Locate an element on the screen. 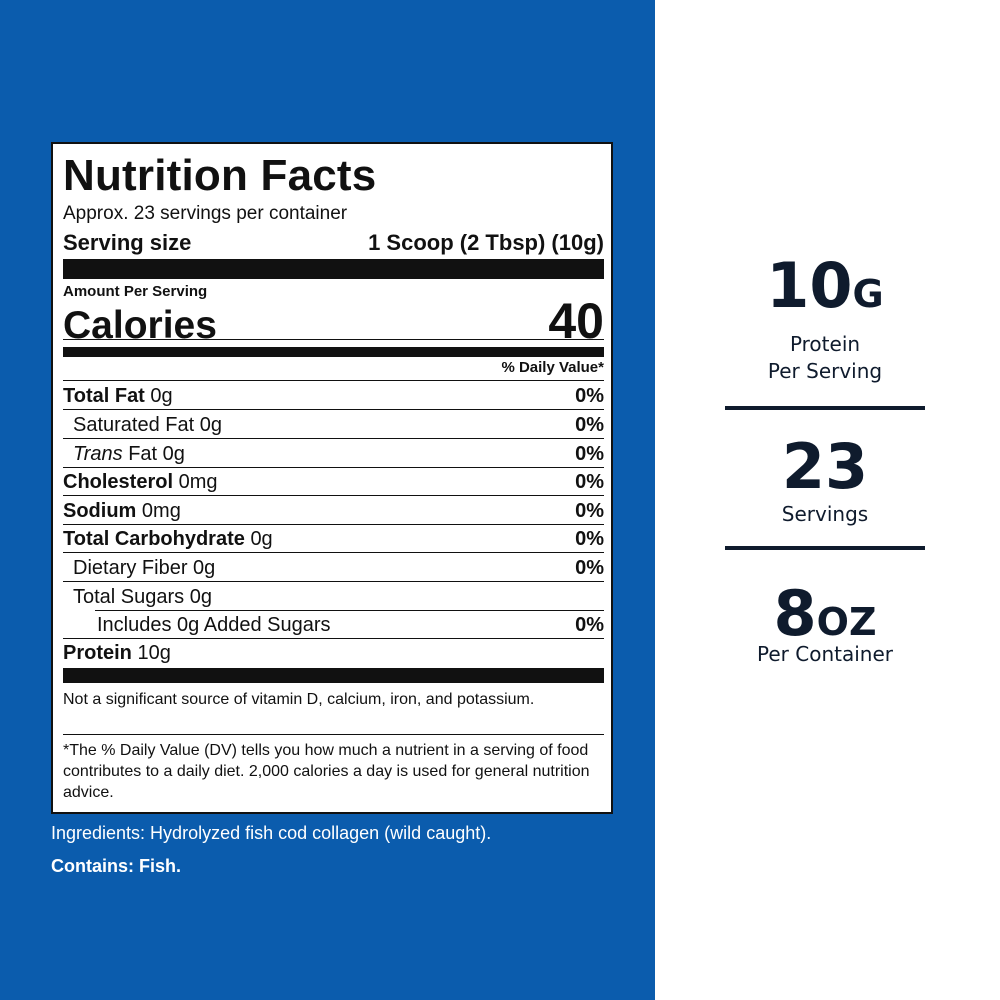  nutrient-row-total-fat: Total Fat 0g 0% is located at coordinates (333, 396).